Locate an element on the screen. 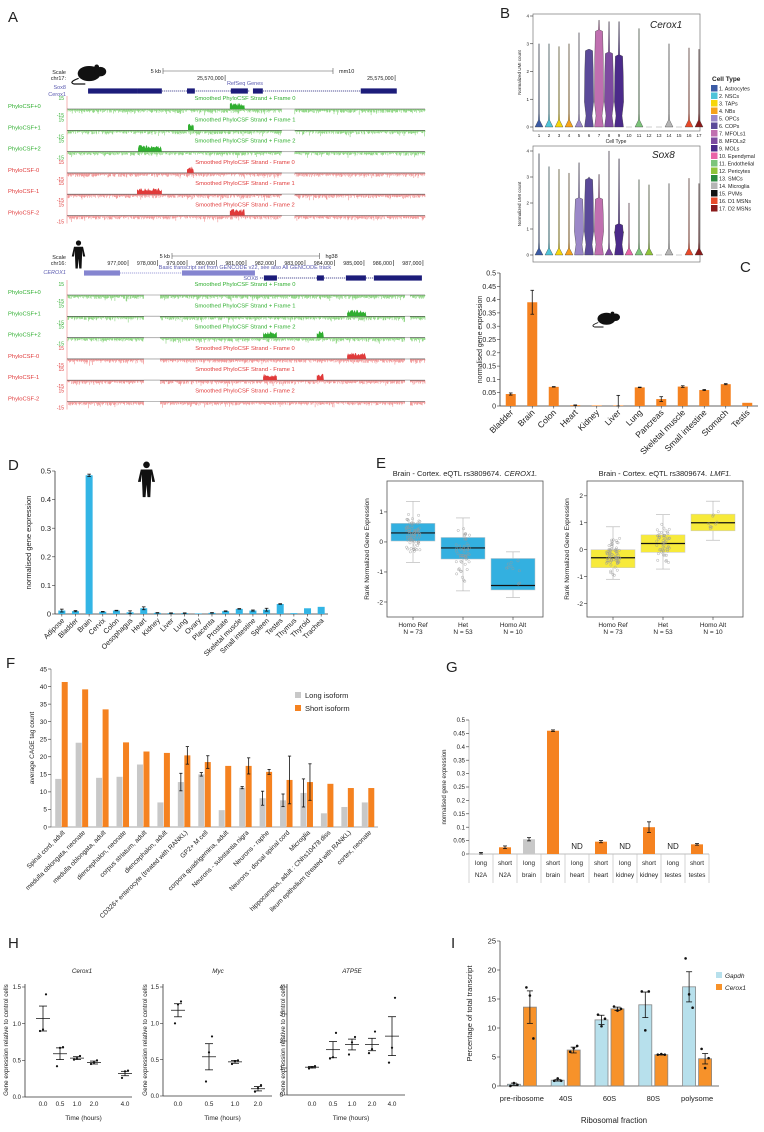 This screenshot has width=764, height=1132. coordinate-label: 979,000 is located at coordinates (175, 264).